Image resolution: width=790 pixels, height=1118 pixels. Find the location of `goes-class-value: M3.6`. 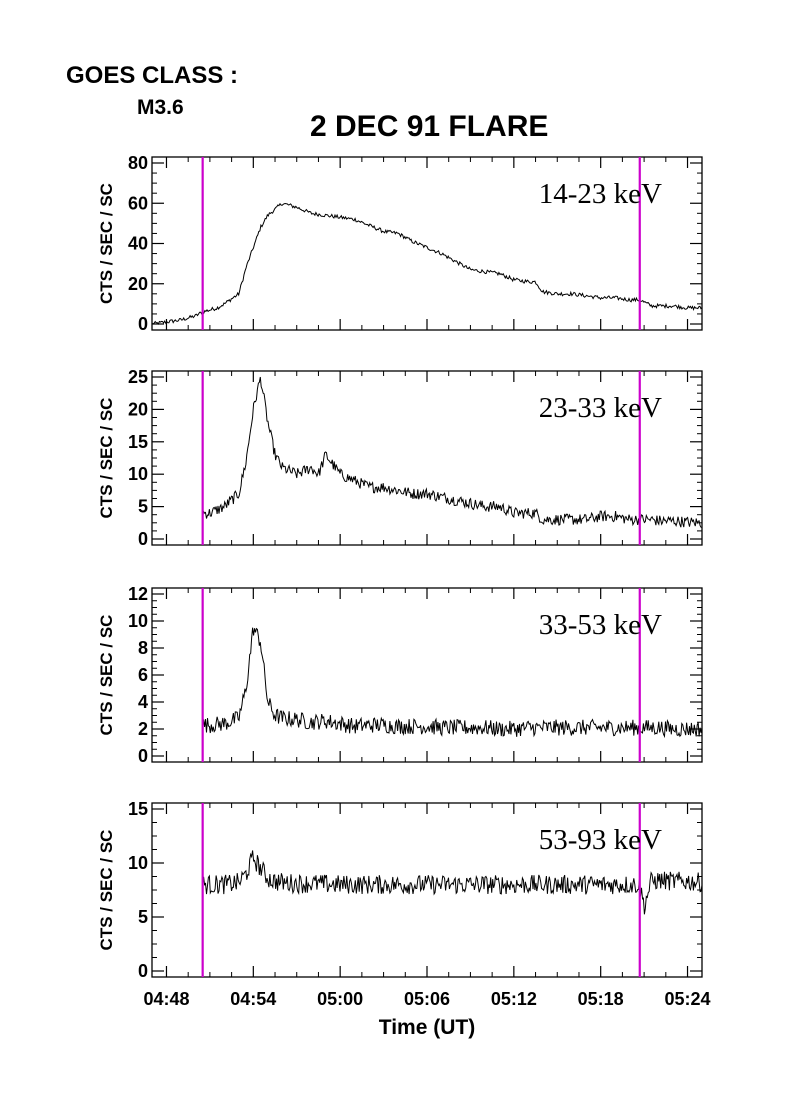

goes-class-value: M3.6 is located at coordinates (160, 107).